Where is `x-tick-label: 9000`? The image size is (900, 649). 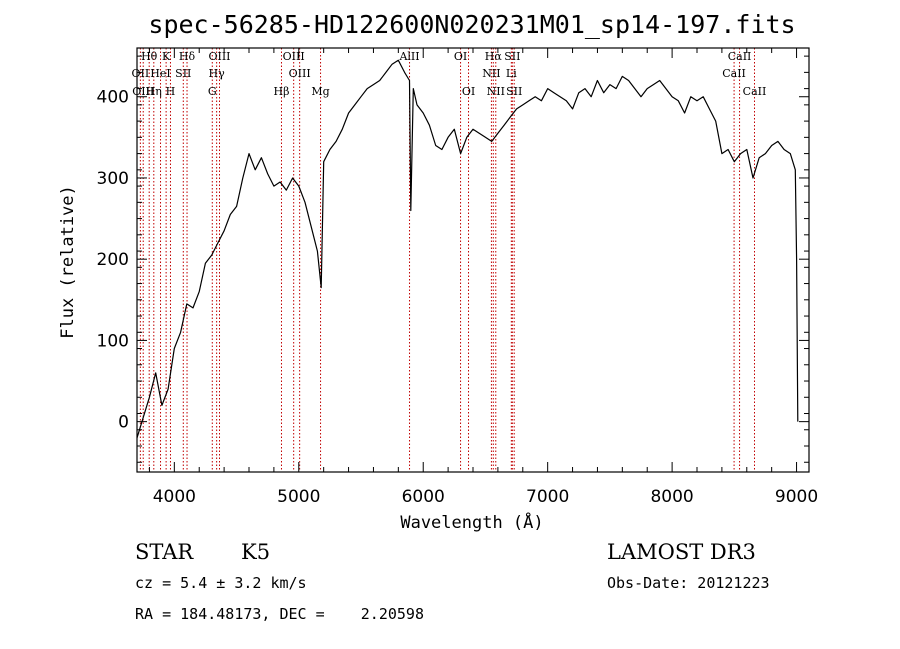
x-tick-label: 9000 is located at coordinates (796, 497).